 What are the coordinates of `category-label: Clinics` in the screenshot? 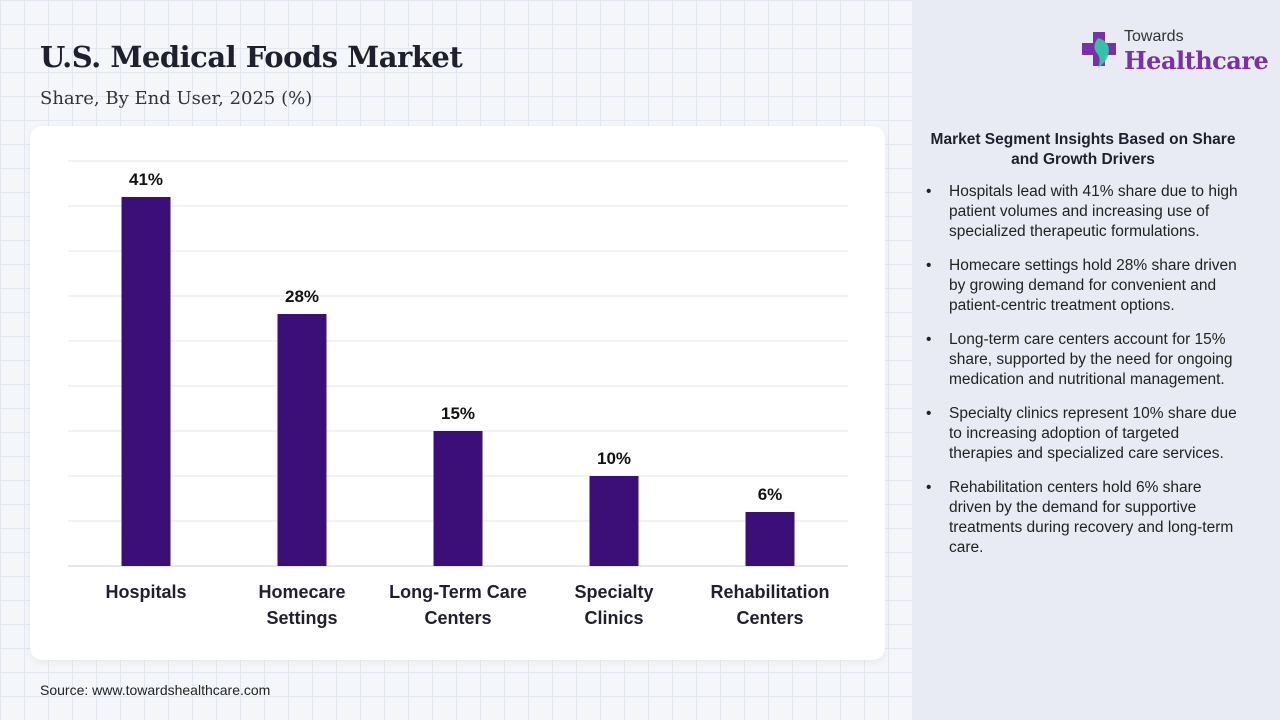 It's located at (613, 618).